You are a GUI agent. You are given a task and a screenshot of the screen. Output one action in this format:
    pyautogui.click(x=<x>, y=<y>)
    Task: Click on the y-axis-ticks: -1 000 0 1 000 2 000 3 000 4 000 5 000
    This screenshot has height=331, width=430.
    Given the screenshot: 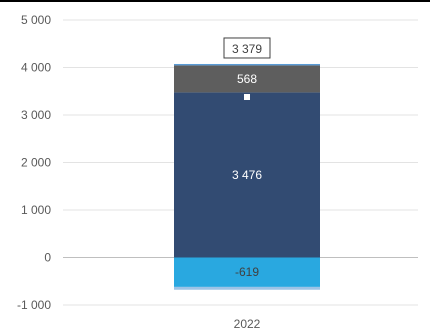 What is the action you would take?
    pyautogui.click(x=34, y=162)
    